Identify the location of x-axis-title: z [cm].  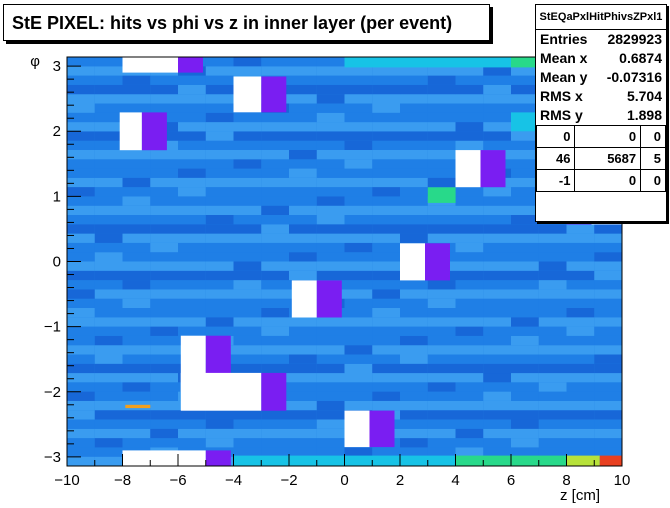
(580, 495).